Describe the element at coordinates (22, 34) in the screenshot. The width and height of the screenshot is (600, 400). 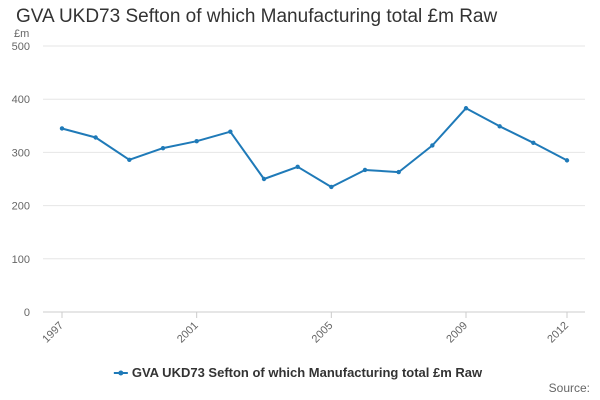
I see `y-axis-unit-label: £m` at that location.